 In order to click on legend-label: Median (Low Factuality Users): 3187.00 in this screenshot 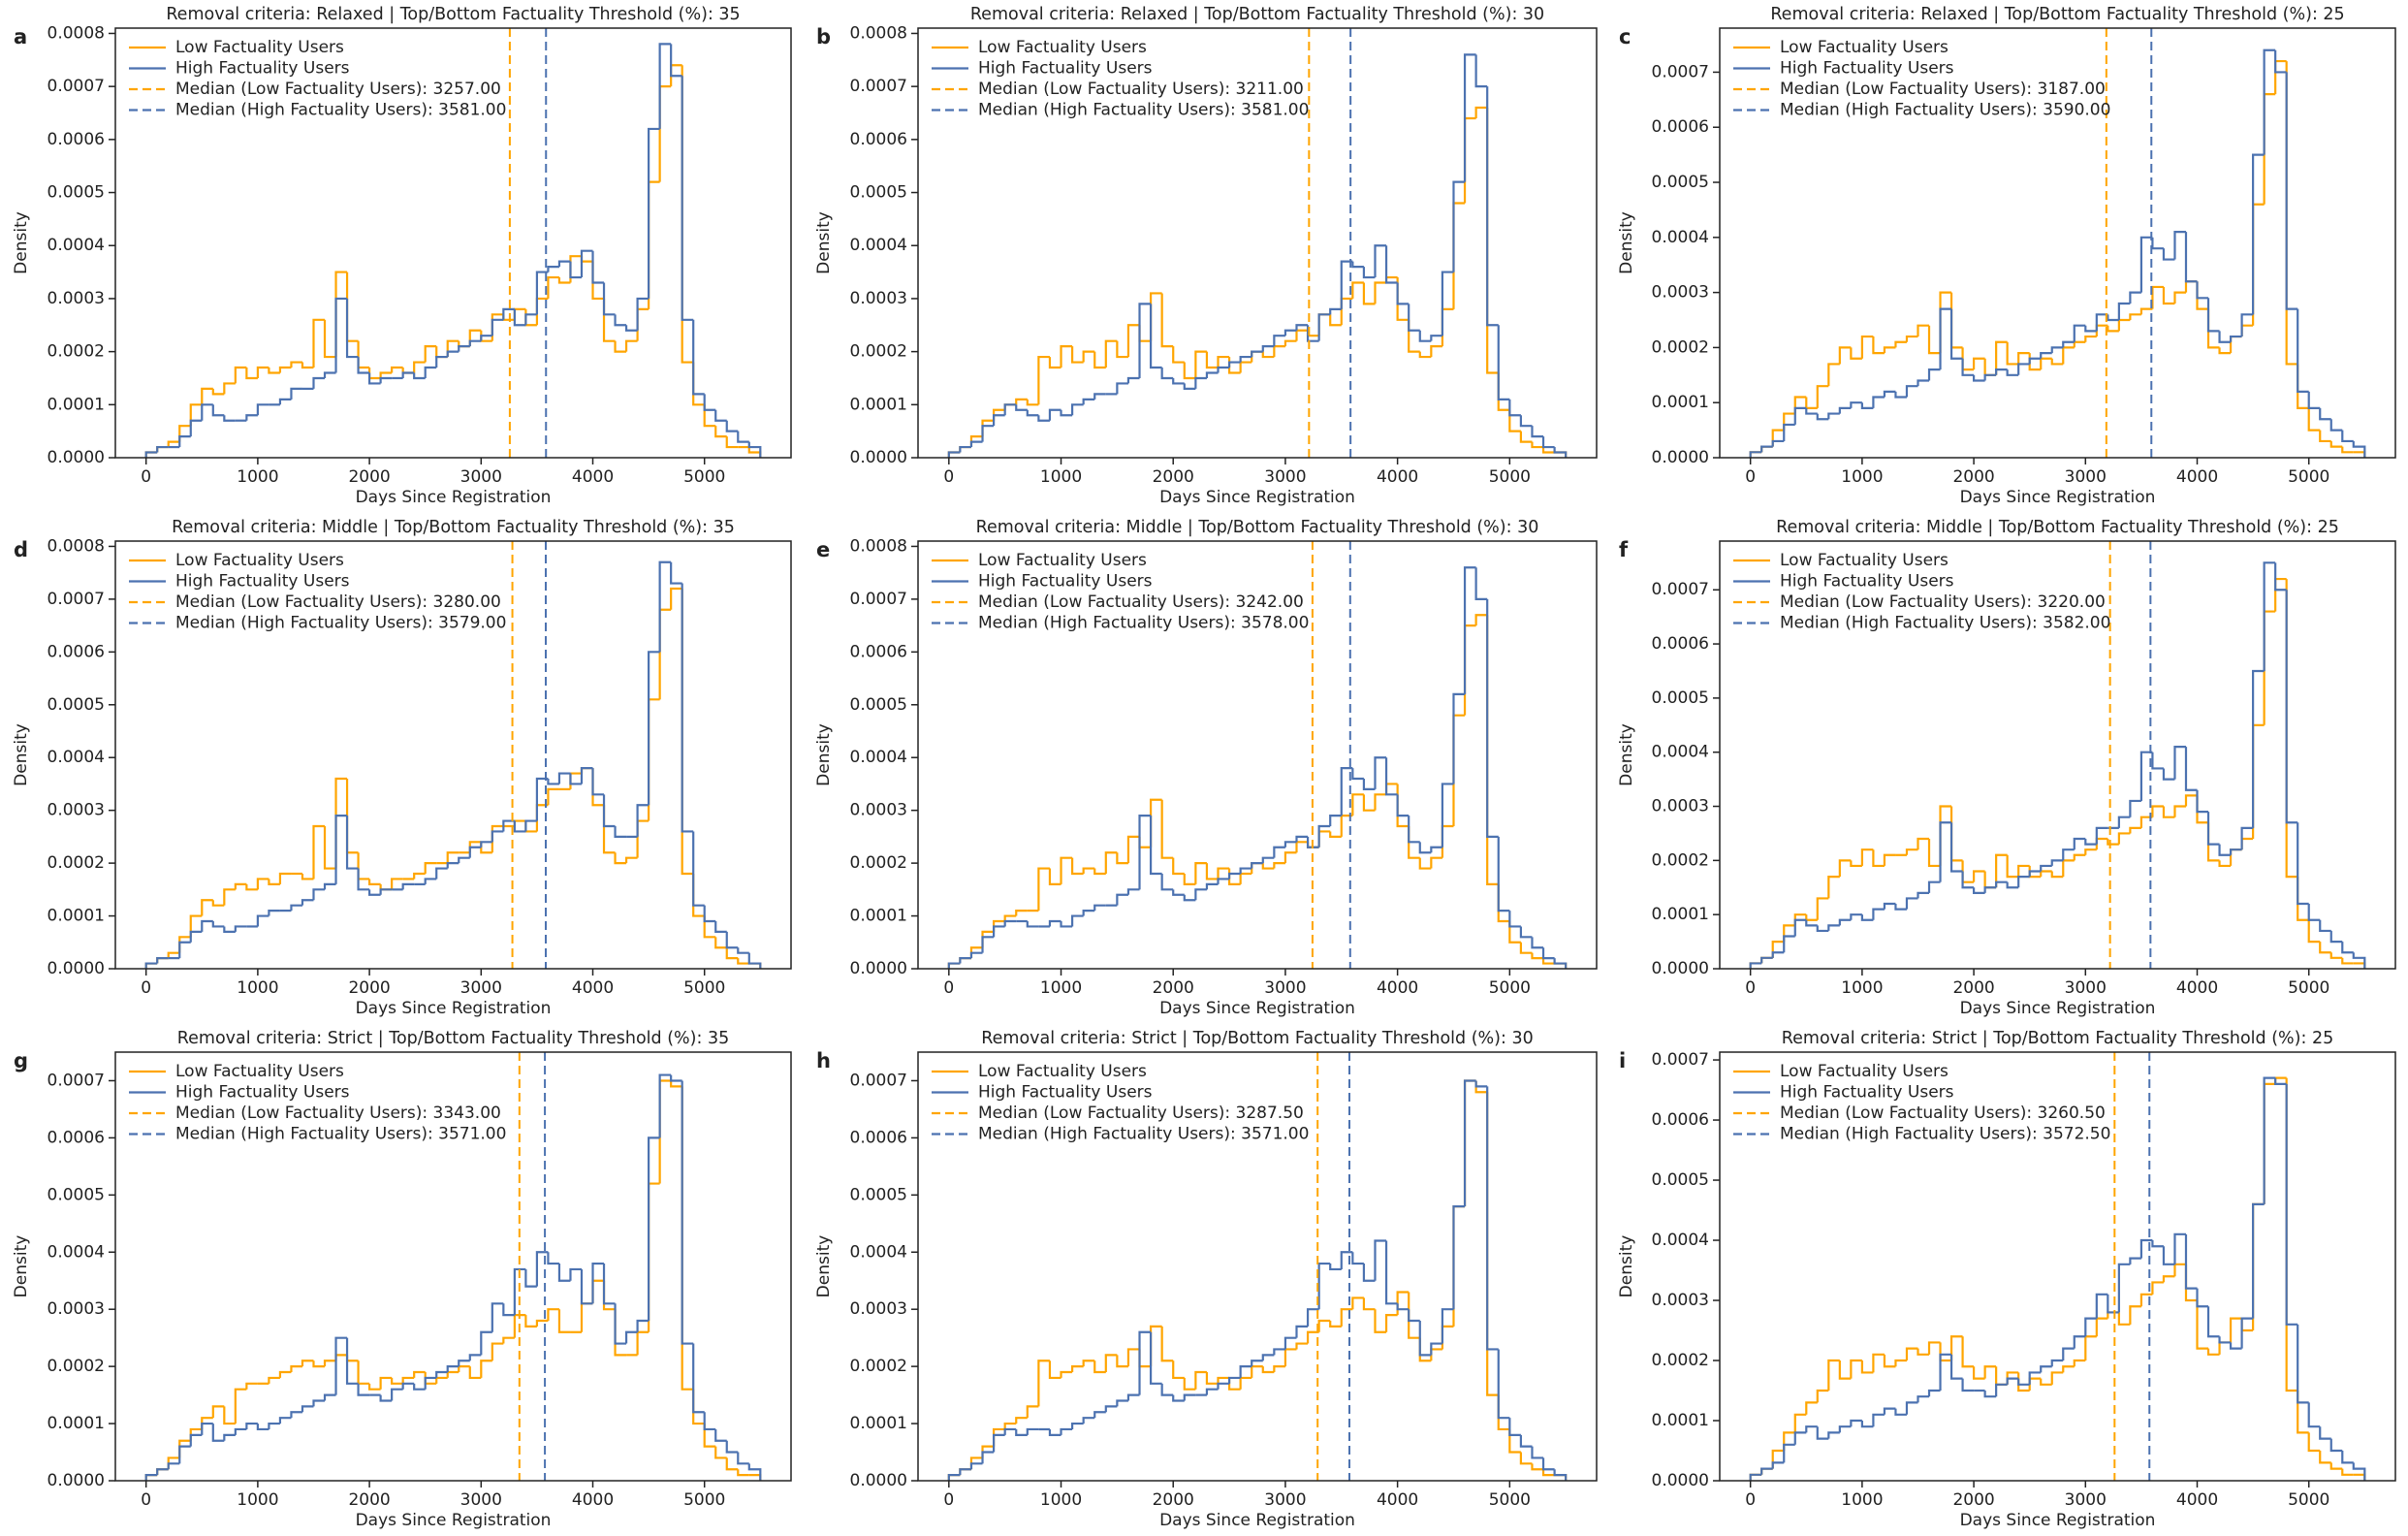, I will do `click(1943, 89)`.